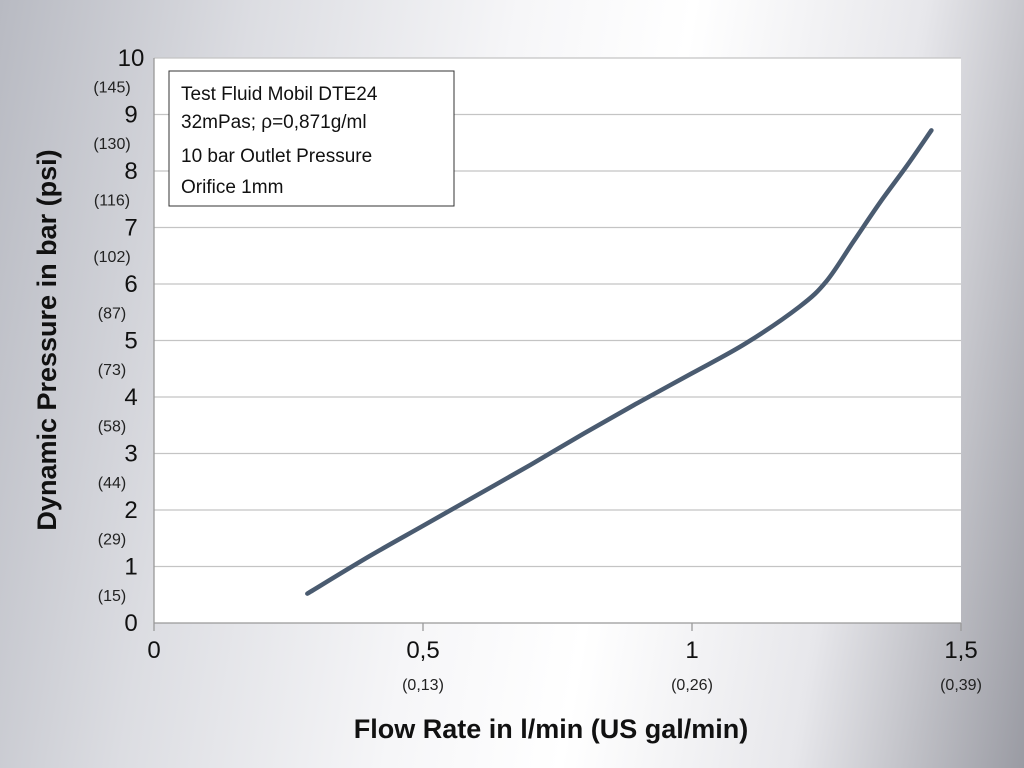 Image resolution: width=1024 pixels, height=768 pixels. I want to click on y-tick-label: 0, so click(130, 623).